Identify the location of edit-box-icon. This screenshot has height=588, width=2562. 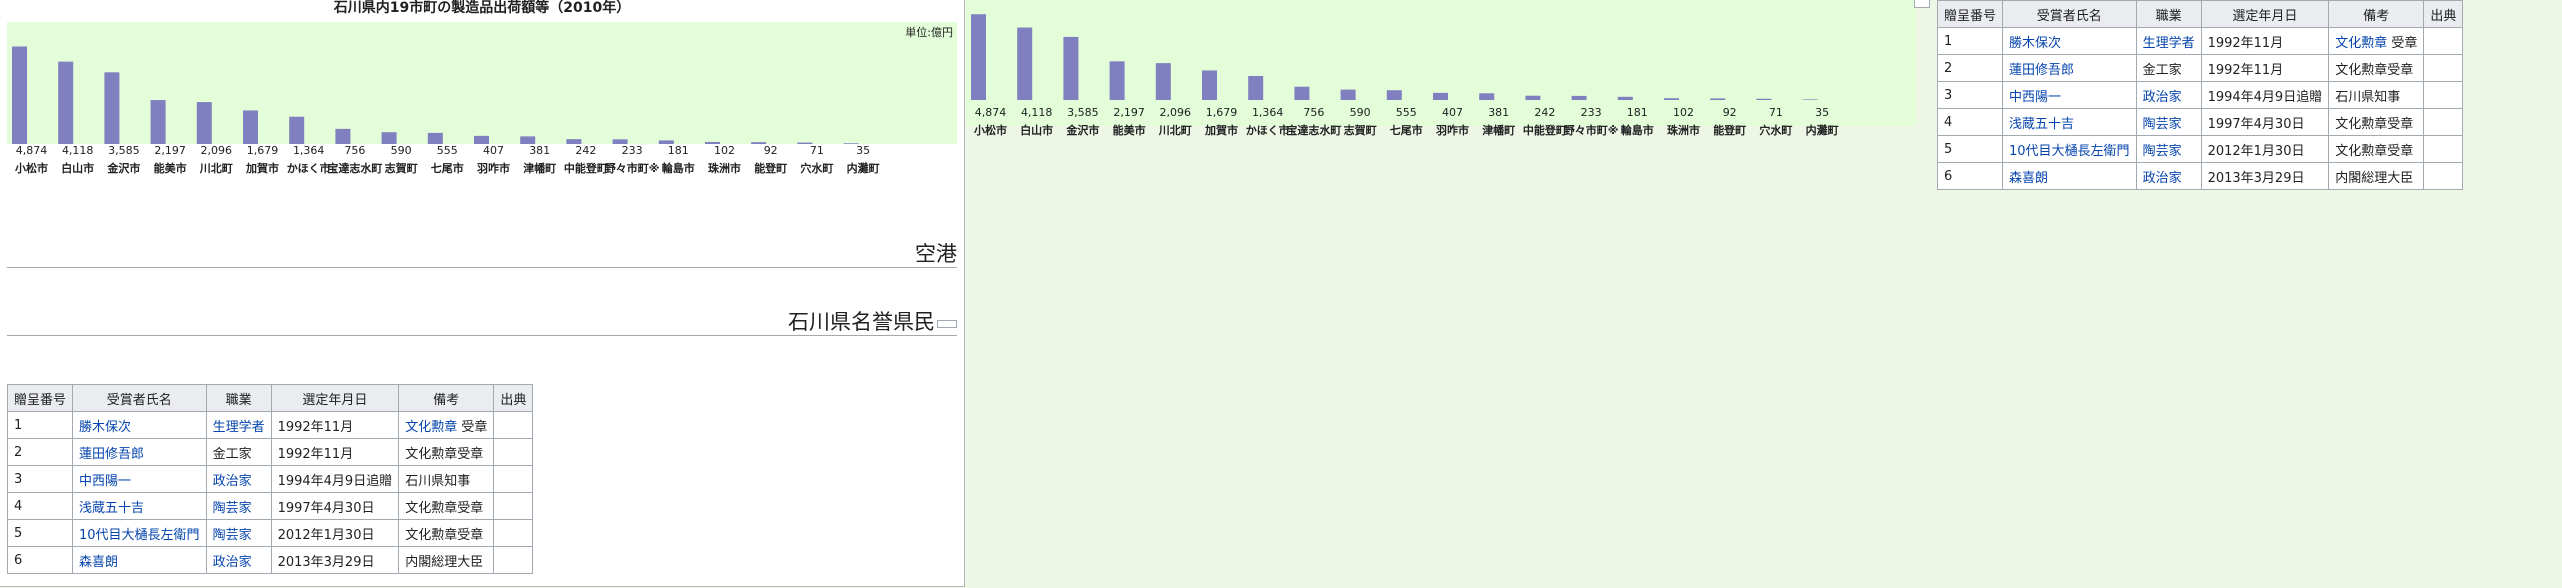
(947, 323).